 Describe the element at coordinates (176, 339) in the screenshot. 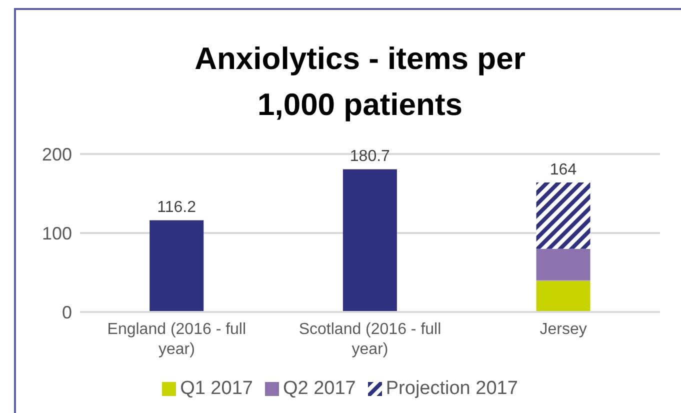

I see `x-tick-label: England (2016 - full year)` at that location.